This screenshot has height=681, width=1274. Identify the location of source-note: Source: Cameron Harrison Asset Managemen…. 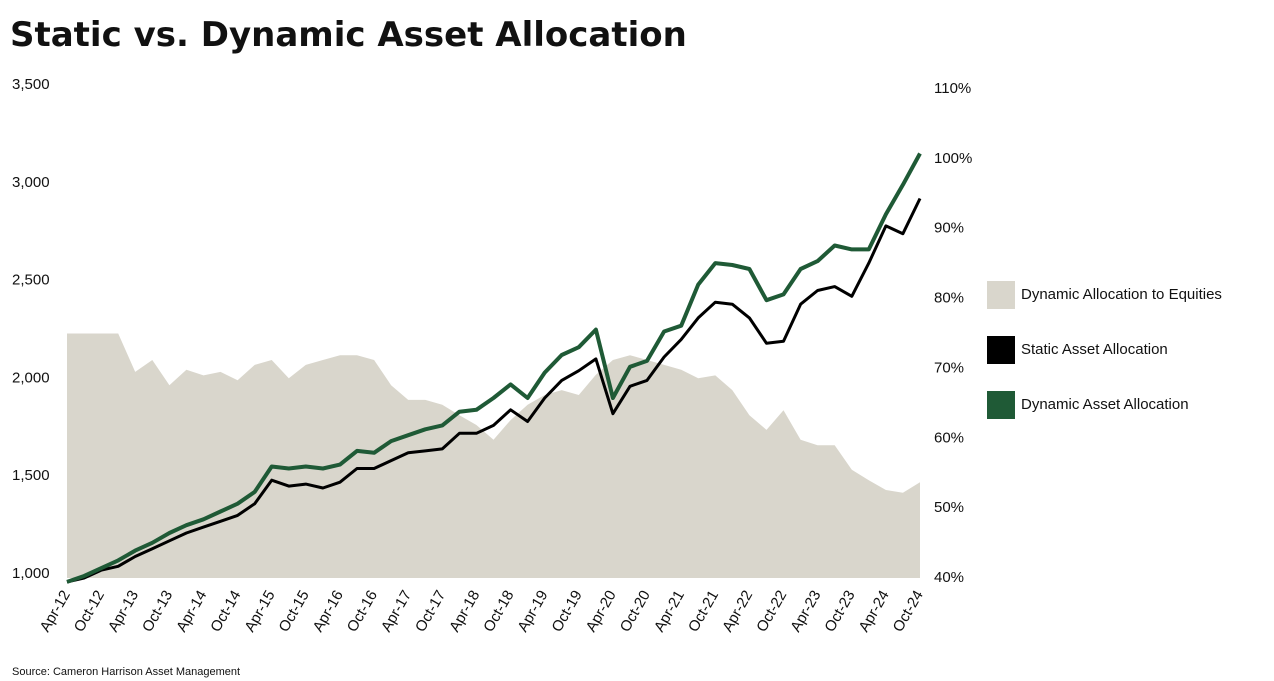
(126, 672).